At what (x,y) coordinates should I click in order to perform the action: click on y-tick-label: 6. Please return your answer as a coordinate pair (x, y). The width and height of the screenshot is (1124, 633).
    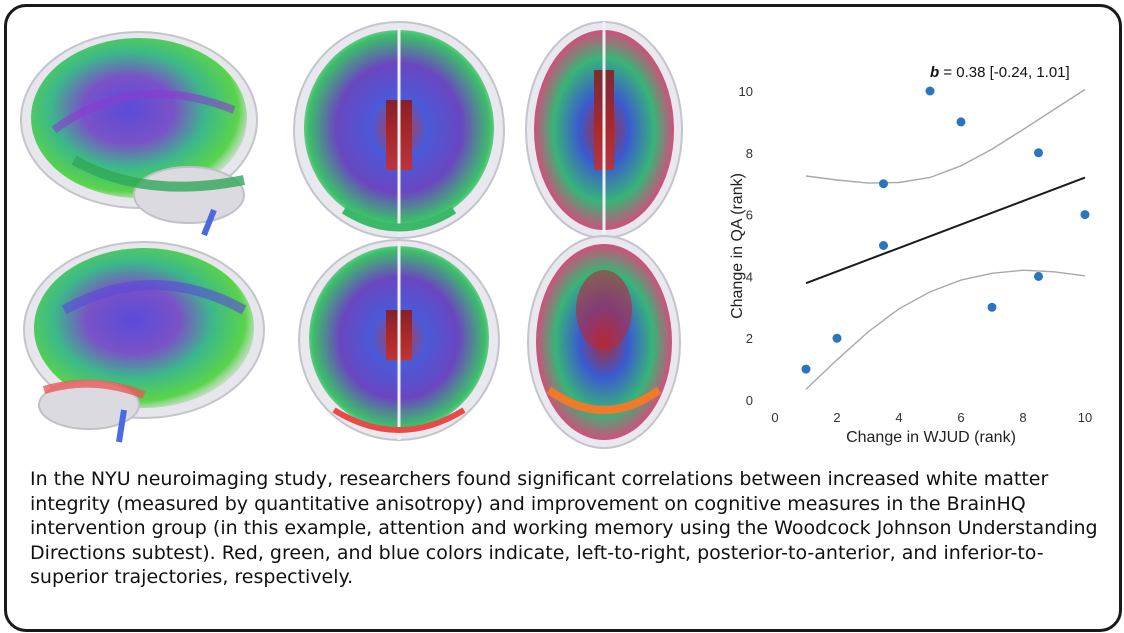
    Looking at the image, I should click on (749, 215).